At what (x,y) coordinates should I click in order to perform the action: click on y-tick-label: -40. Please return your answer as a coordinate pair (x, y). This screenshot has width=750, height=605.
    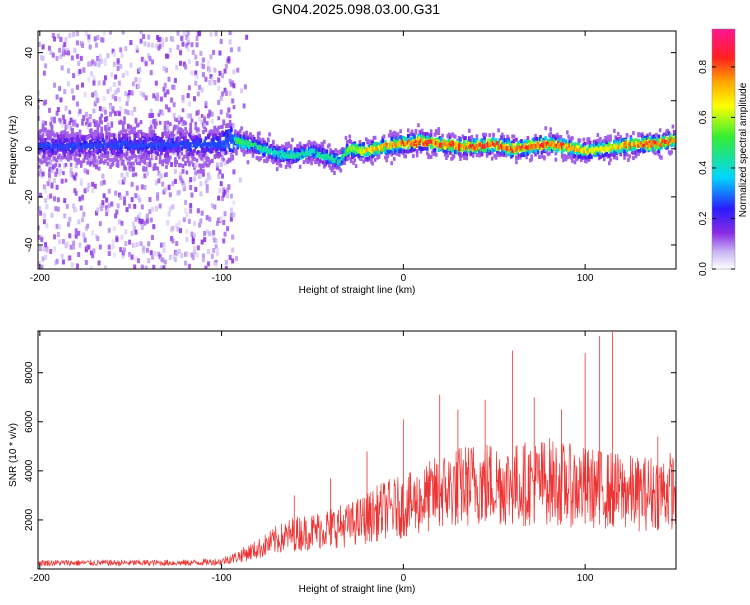
    Looking at the image, I should click on (29, 244).